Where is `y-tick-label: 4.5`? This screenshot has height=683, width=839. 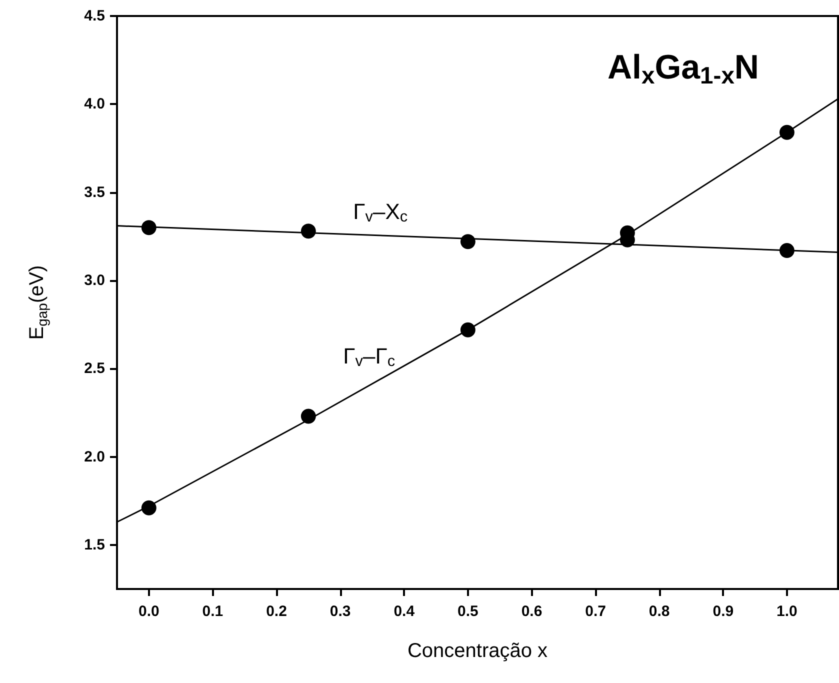 y-tick-label: 4.5 is located at coordinates (94, 16).